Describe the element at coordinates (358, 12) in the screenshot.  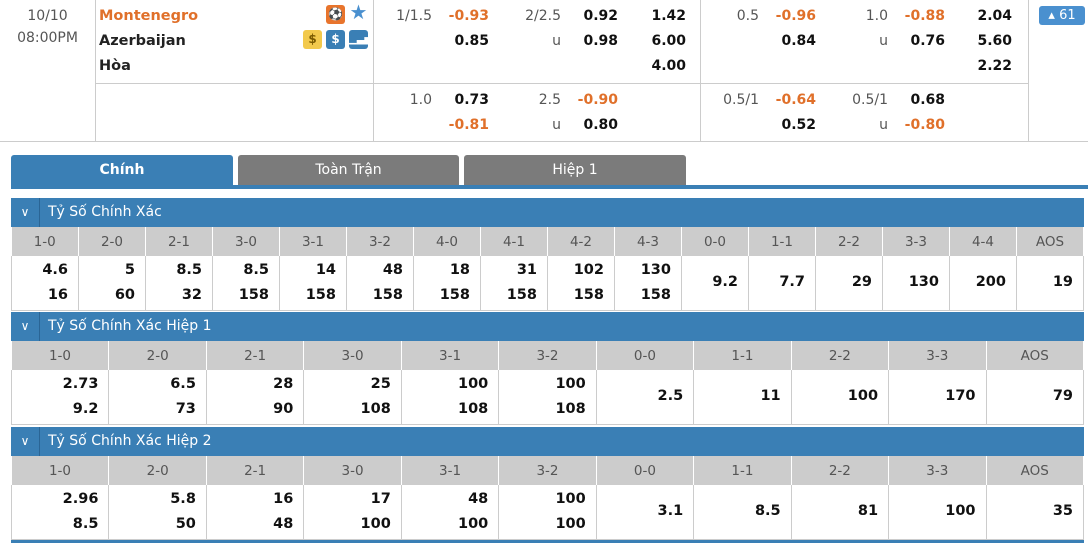
I see `star-icon: ★` at that location.